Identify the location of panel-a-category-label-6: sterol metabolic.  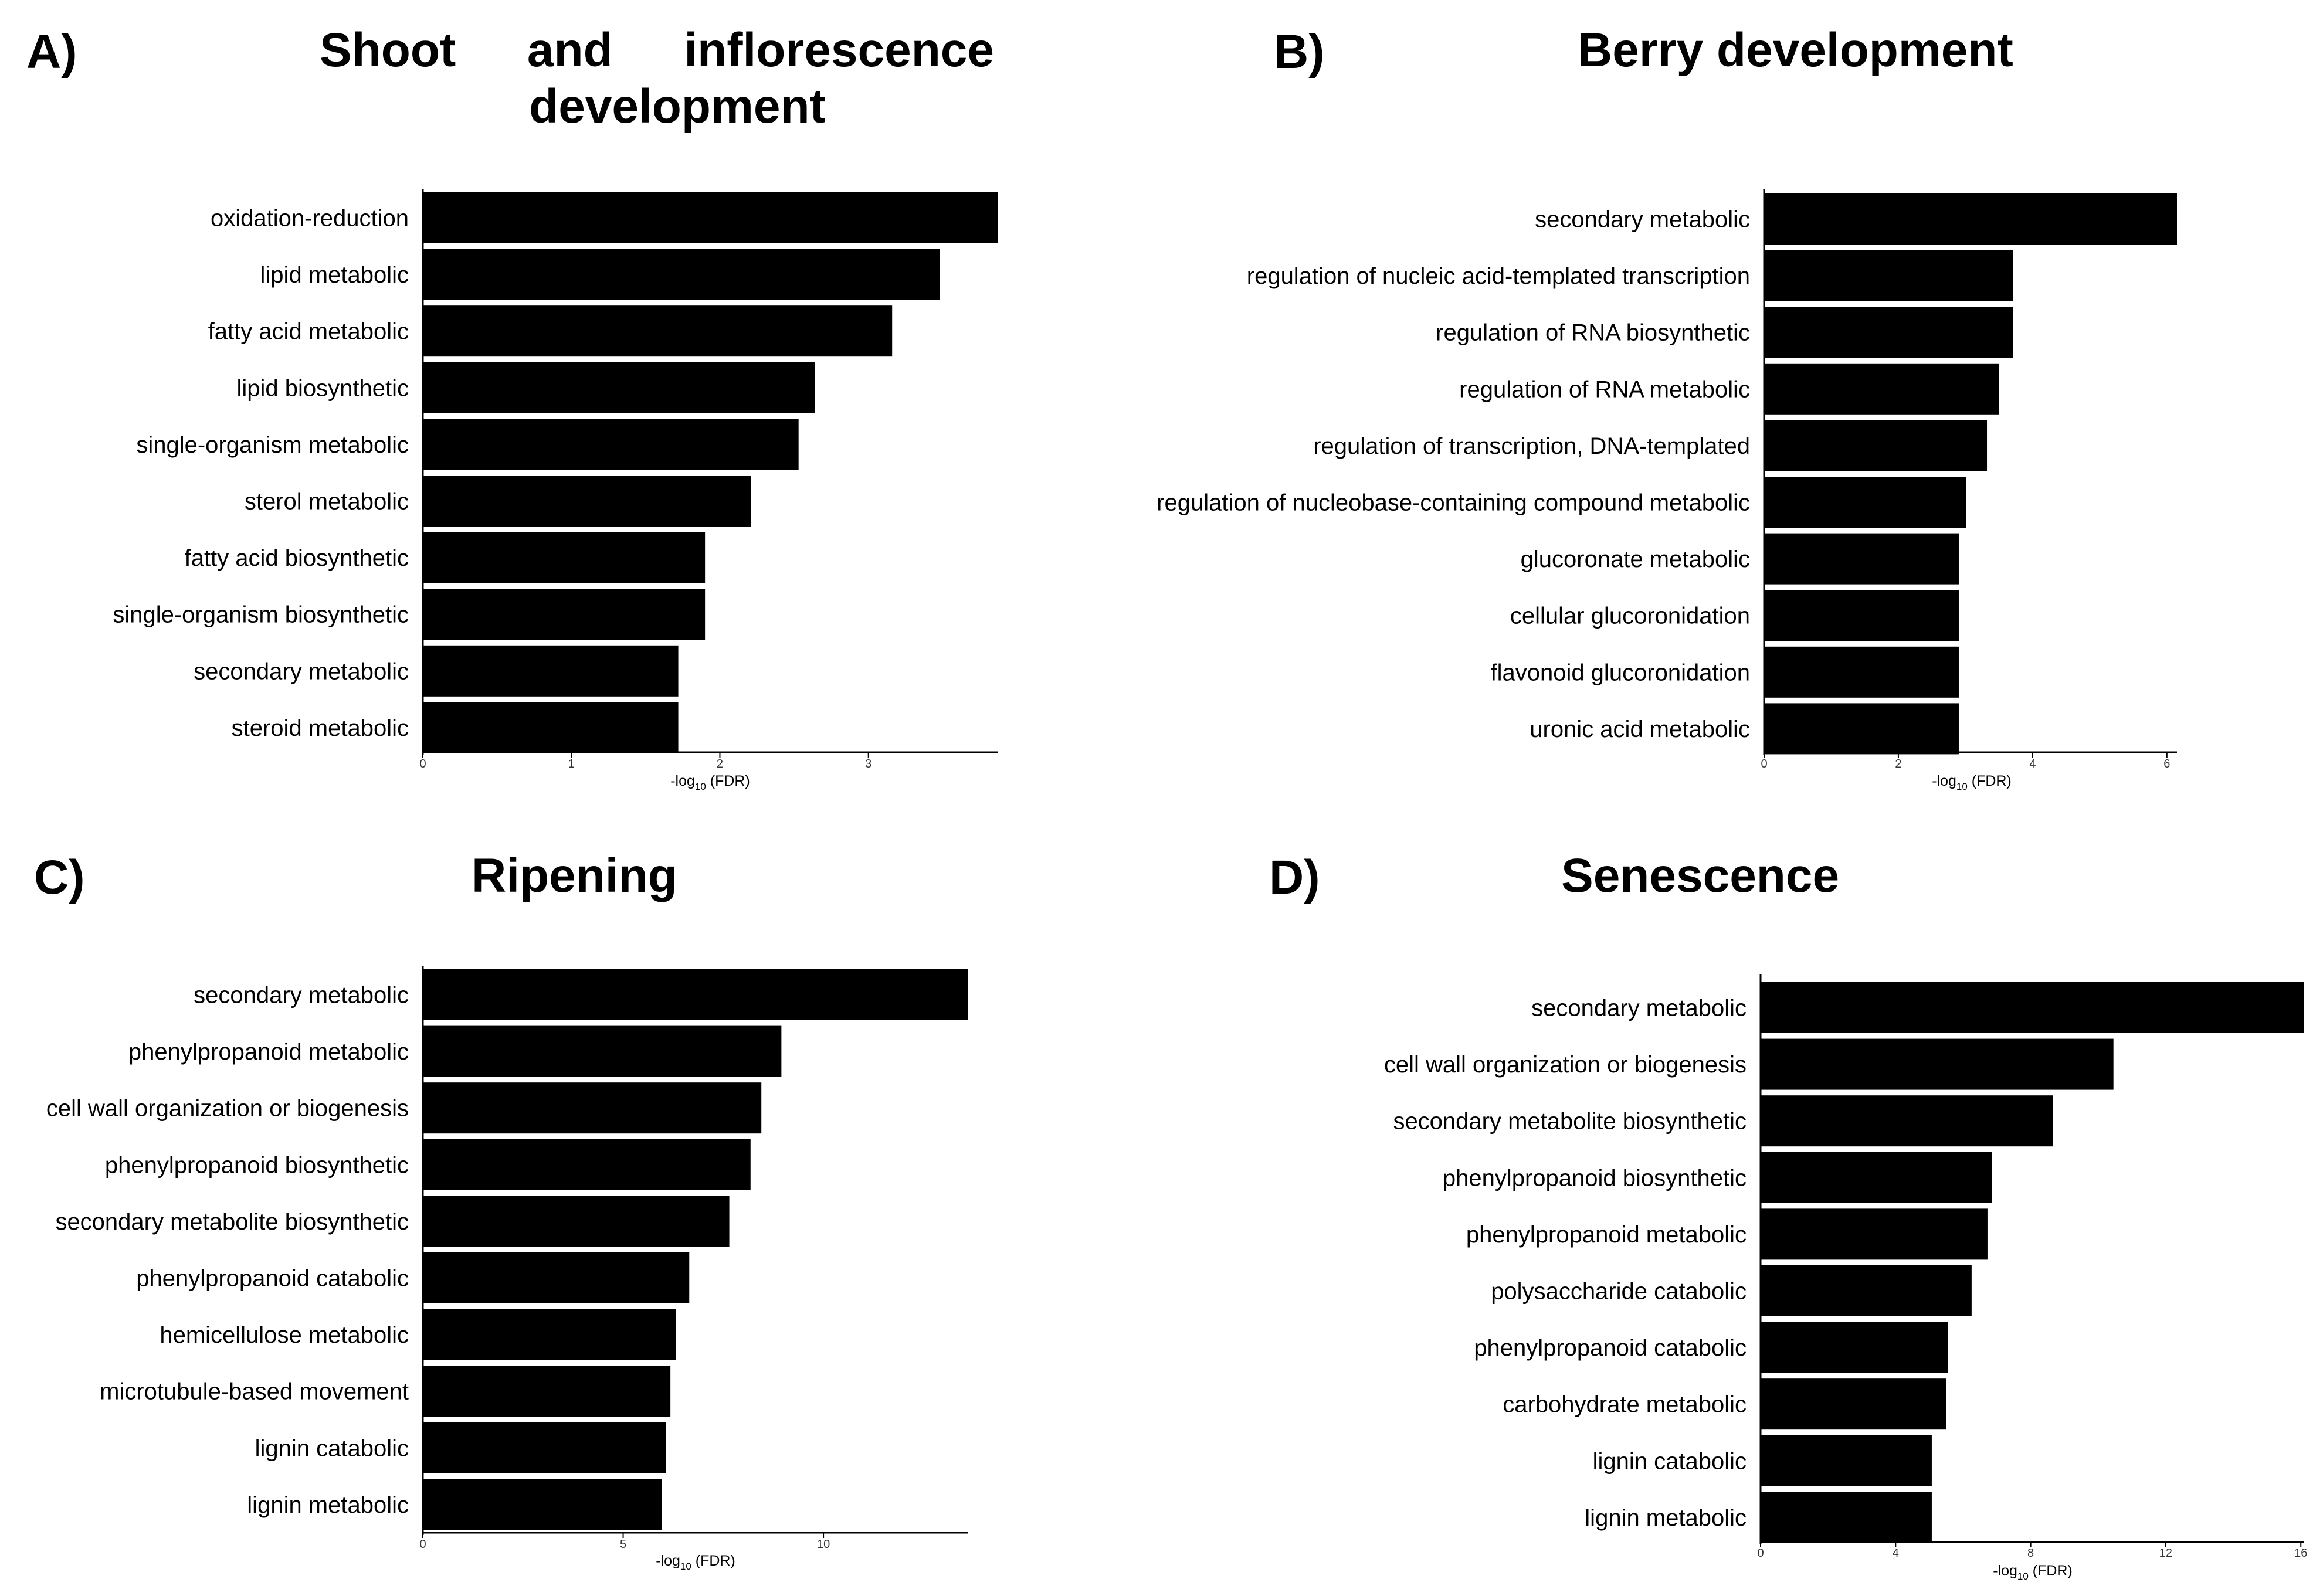
(327, 502).